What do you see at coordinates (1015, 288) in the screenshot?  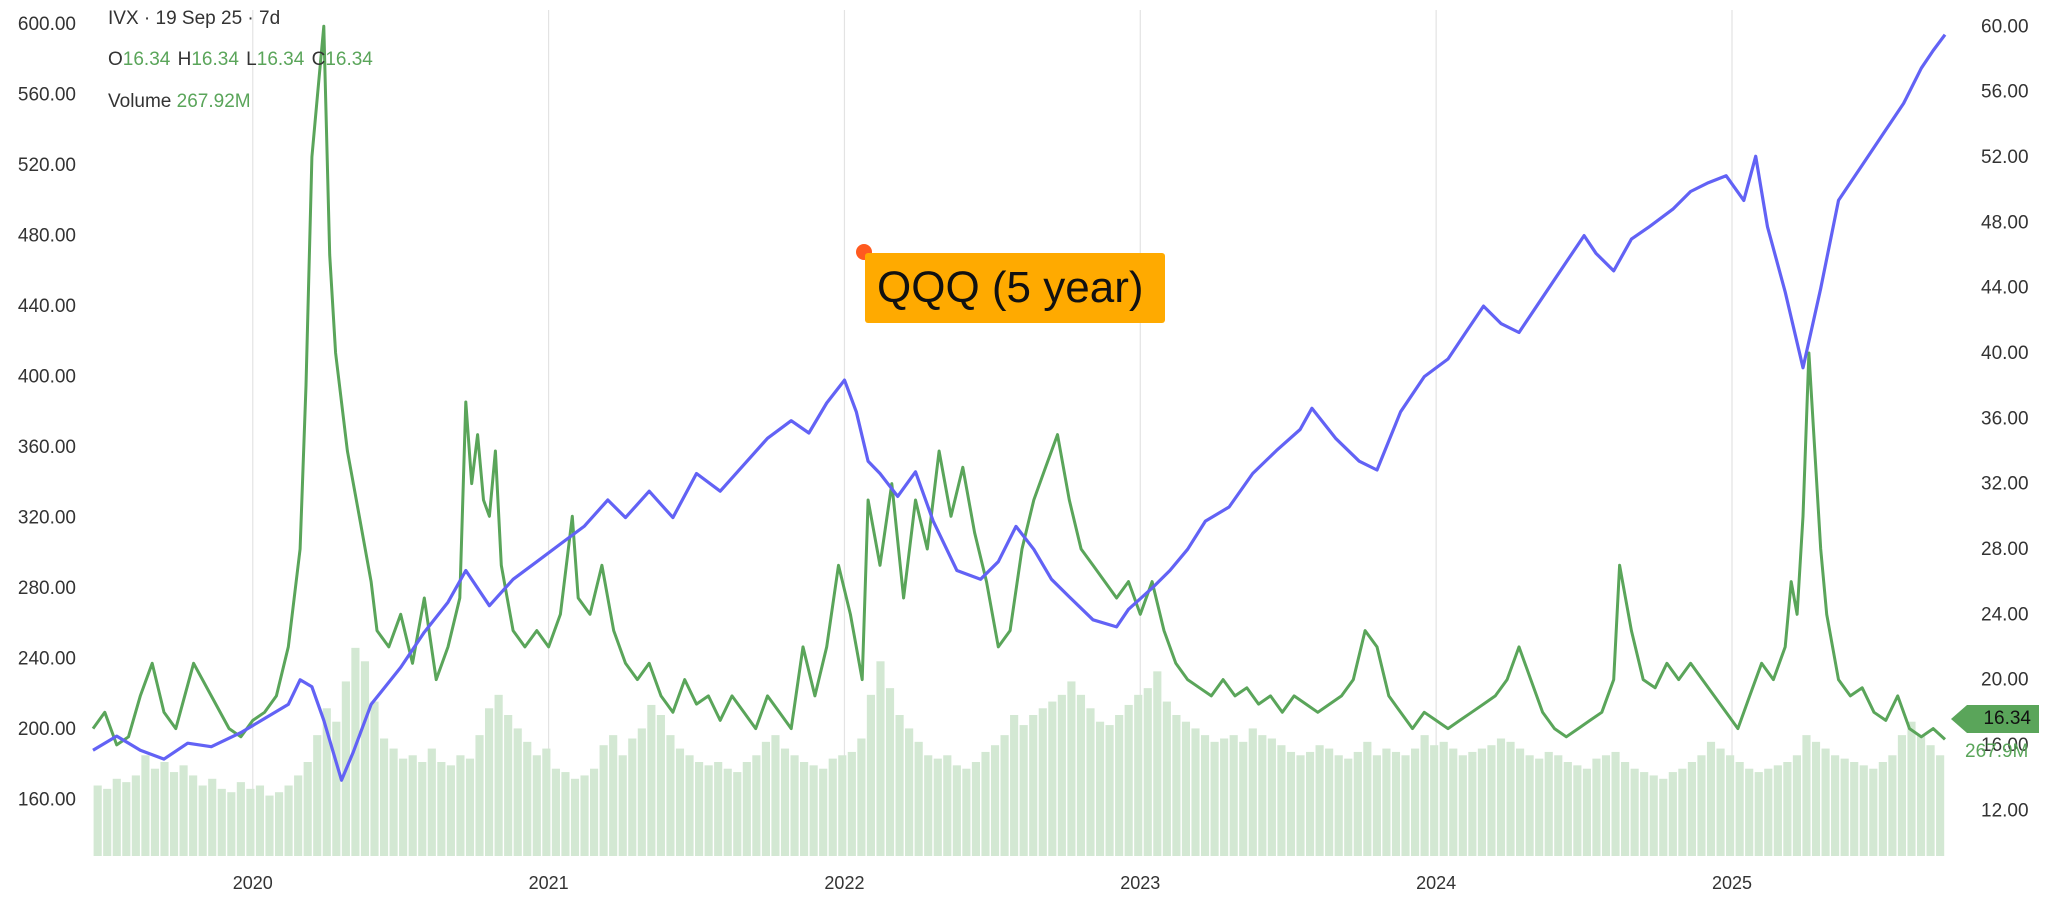 I see `chart-annotation-label: QQQ (5 year)` at bounding box center [1015, 288].